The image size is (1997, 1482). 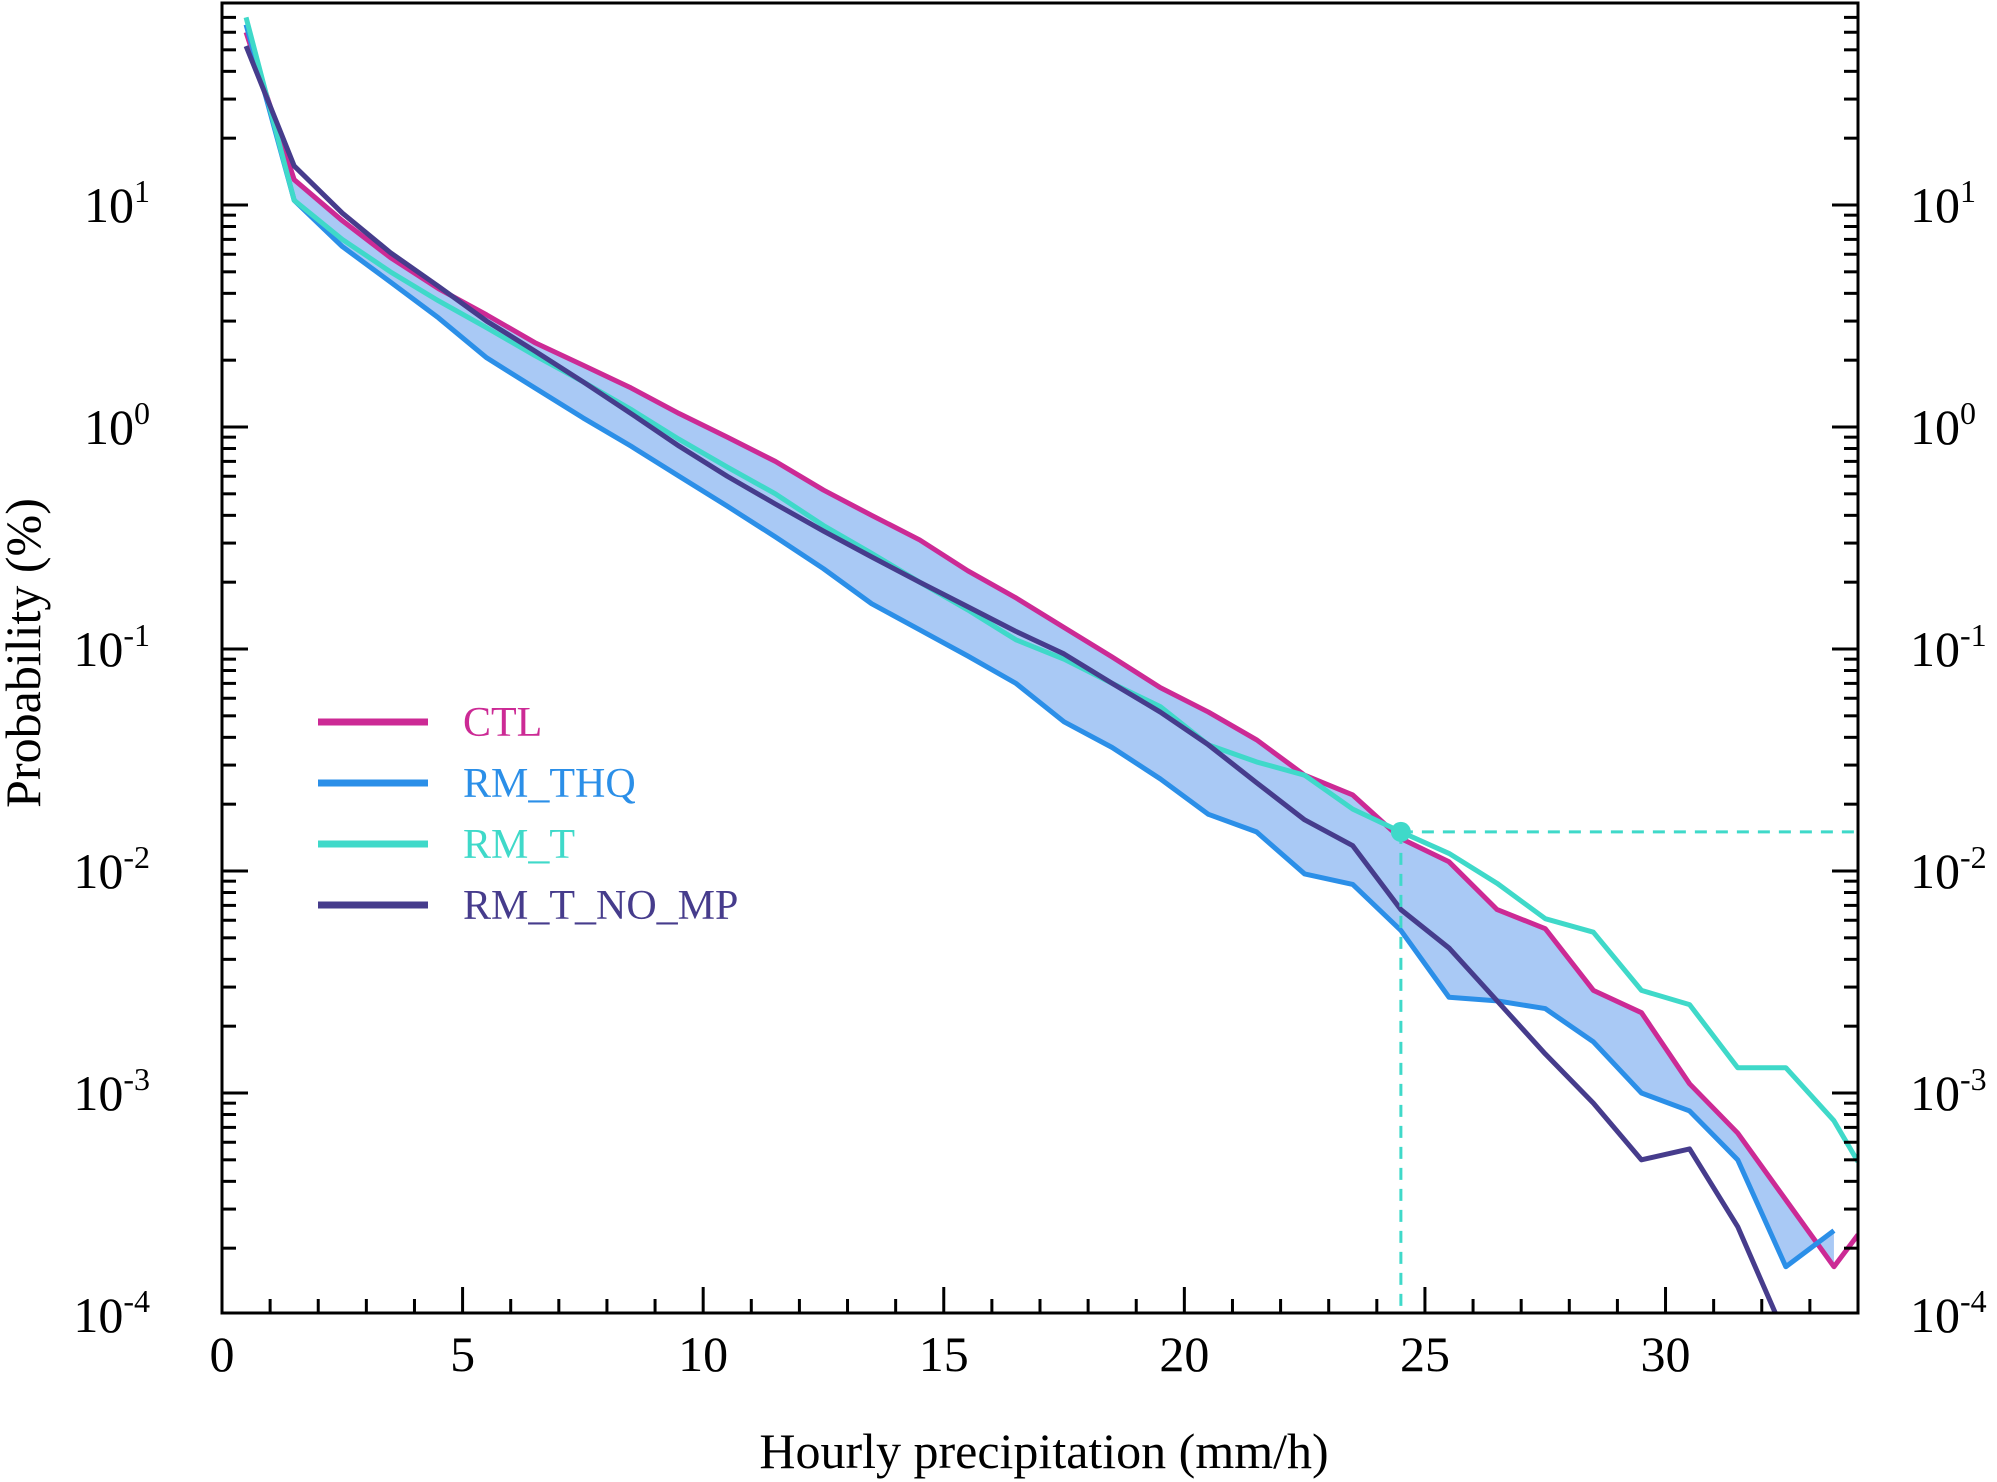 What do you see at coordinates (1943, 203) in the screenshot?
I see `y-tick-label-right: 10¹` at bounding box center [1943, 203].